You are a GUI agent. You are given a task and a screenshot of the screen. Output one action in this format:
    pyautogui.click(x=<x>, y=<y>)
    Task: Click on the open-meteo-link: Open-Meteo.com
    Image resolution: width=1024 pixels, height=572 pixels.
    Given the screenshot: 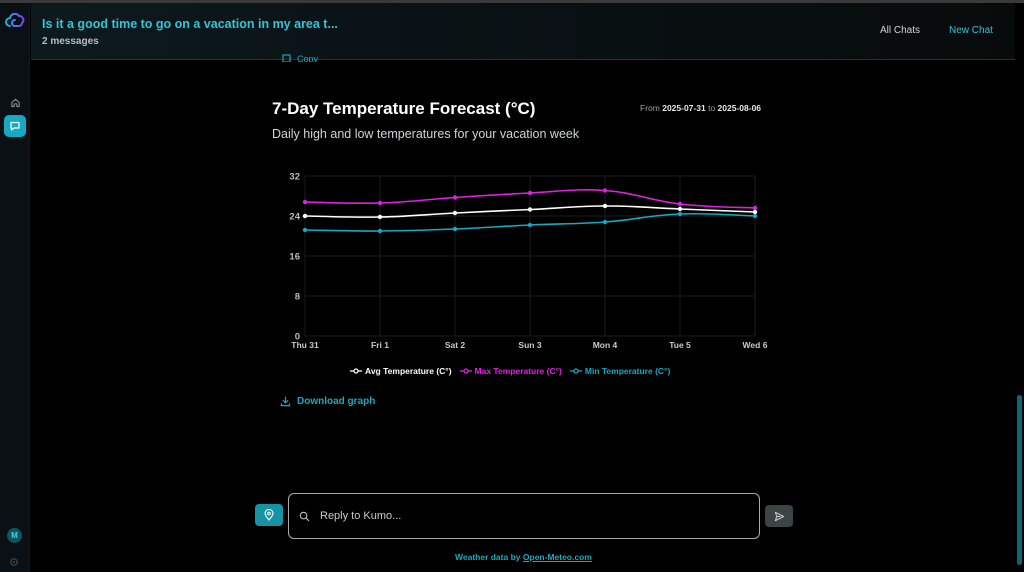 What is the action you would take?
    pyautogui.click(x=557, y=557)
    